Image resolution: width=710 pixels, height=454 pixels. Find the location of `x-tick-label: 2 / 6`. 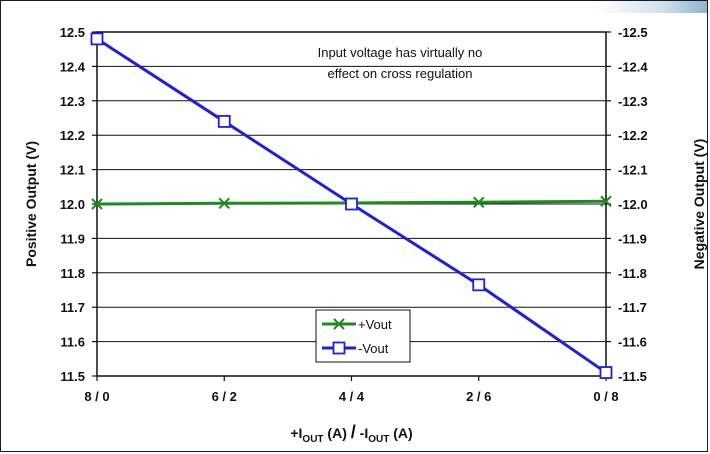

x-tick-label: 2 / 6 is located at coordinates (478, 396).